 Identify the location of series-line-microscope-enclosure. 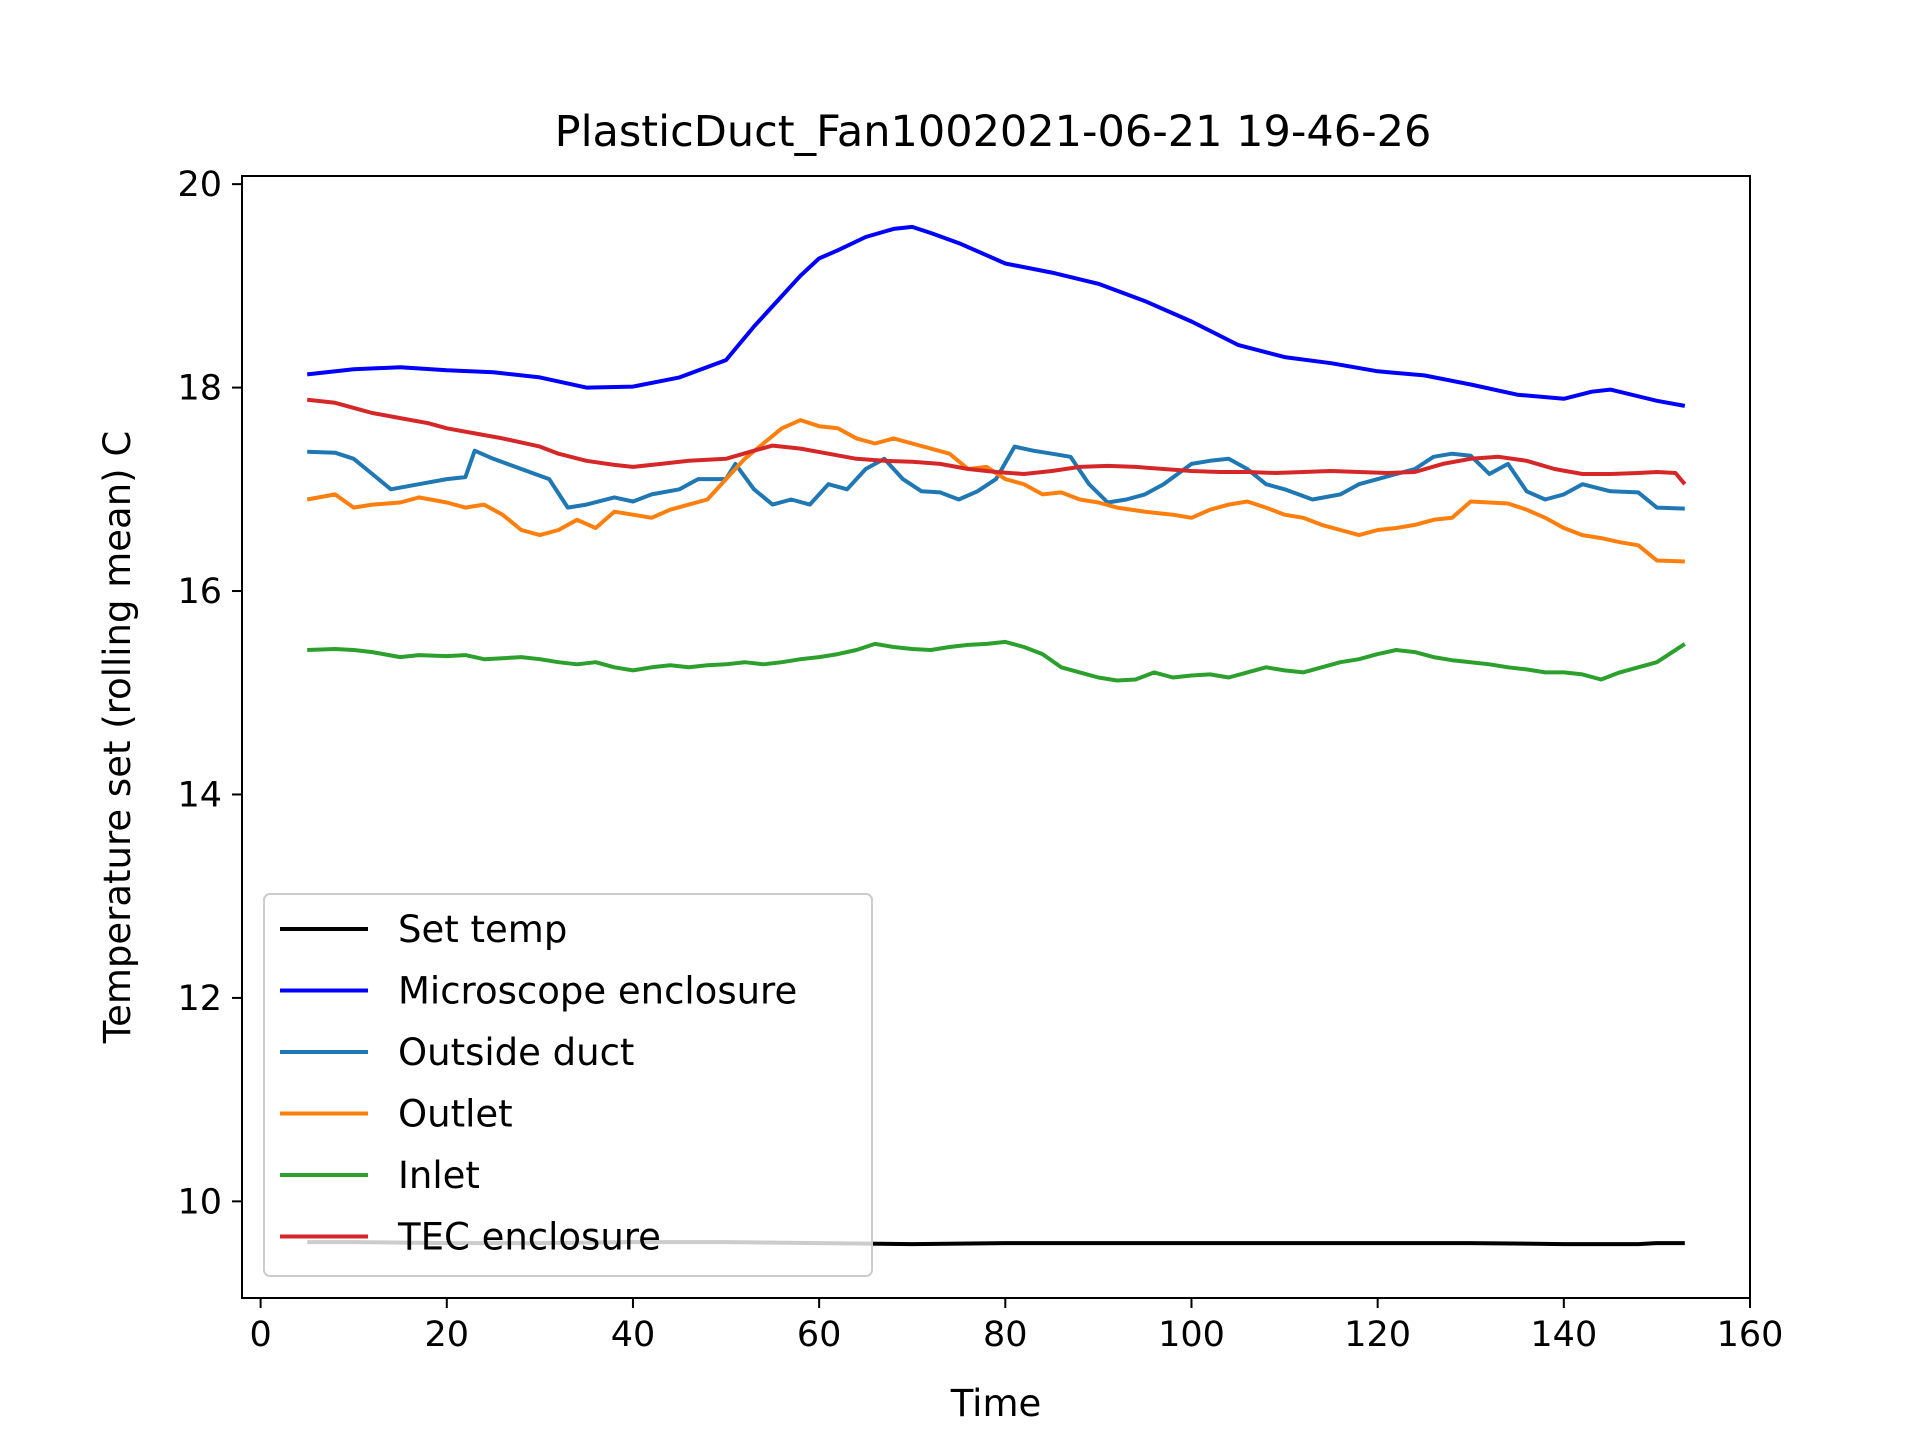
(996, 316).